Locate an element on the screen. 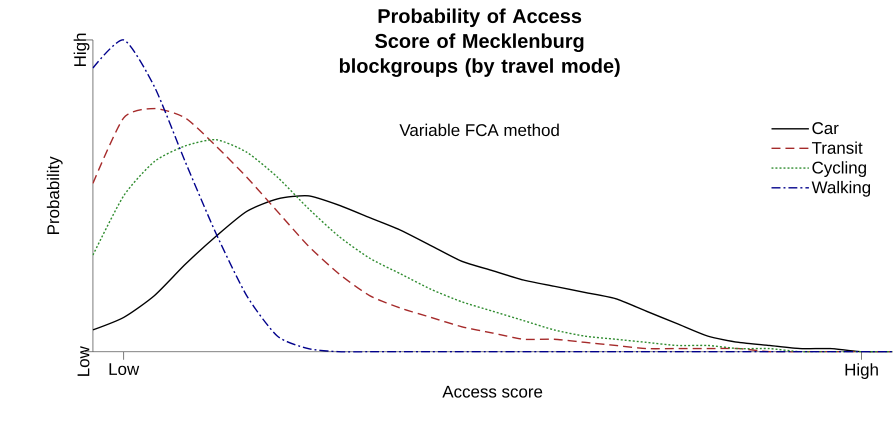 The width and height of the screenshot is (893, 443). text: Variable FCA method is located at coordinates (479, 130).